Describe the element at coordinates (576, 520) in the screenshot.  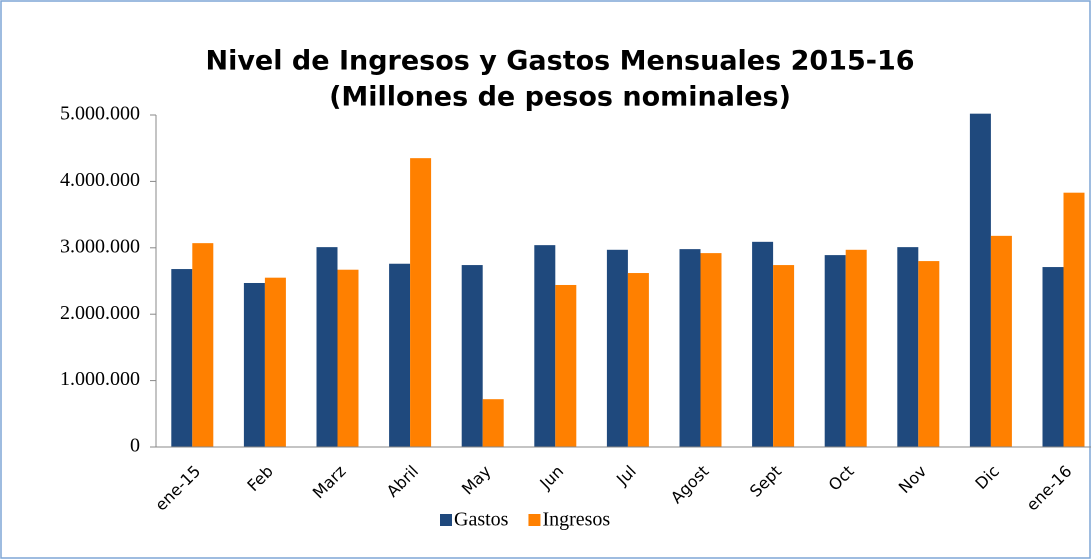
I see `legend-label: Ingresos` at that location.